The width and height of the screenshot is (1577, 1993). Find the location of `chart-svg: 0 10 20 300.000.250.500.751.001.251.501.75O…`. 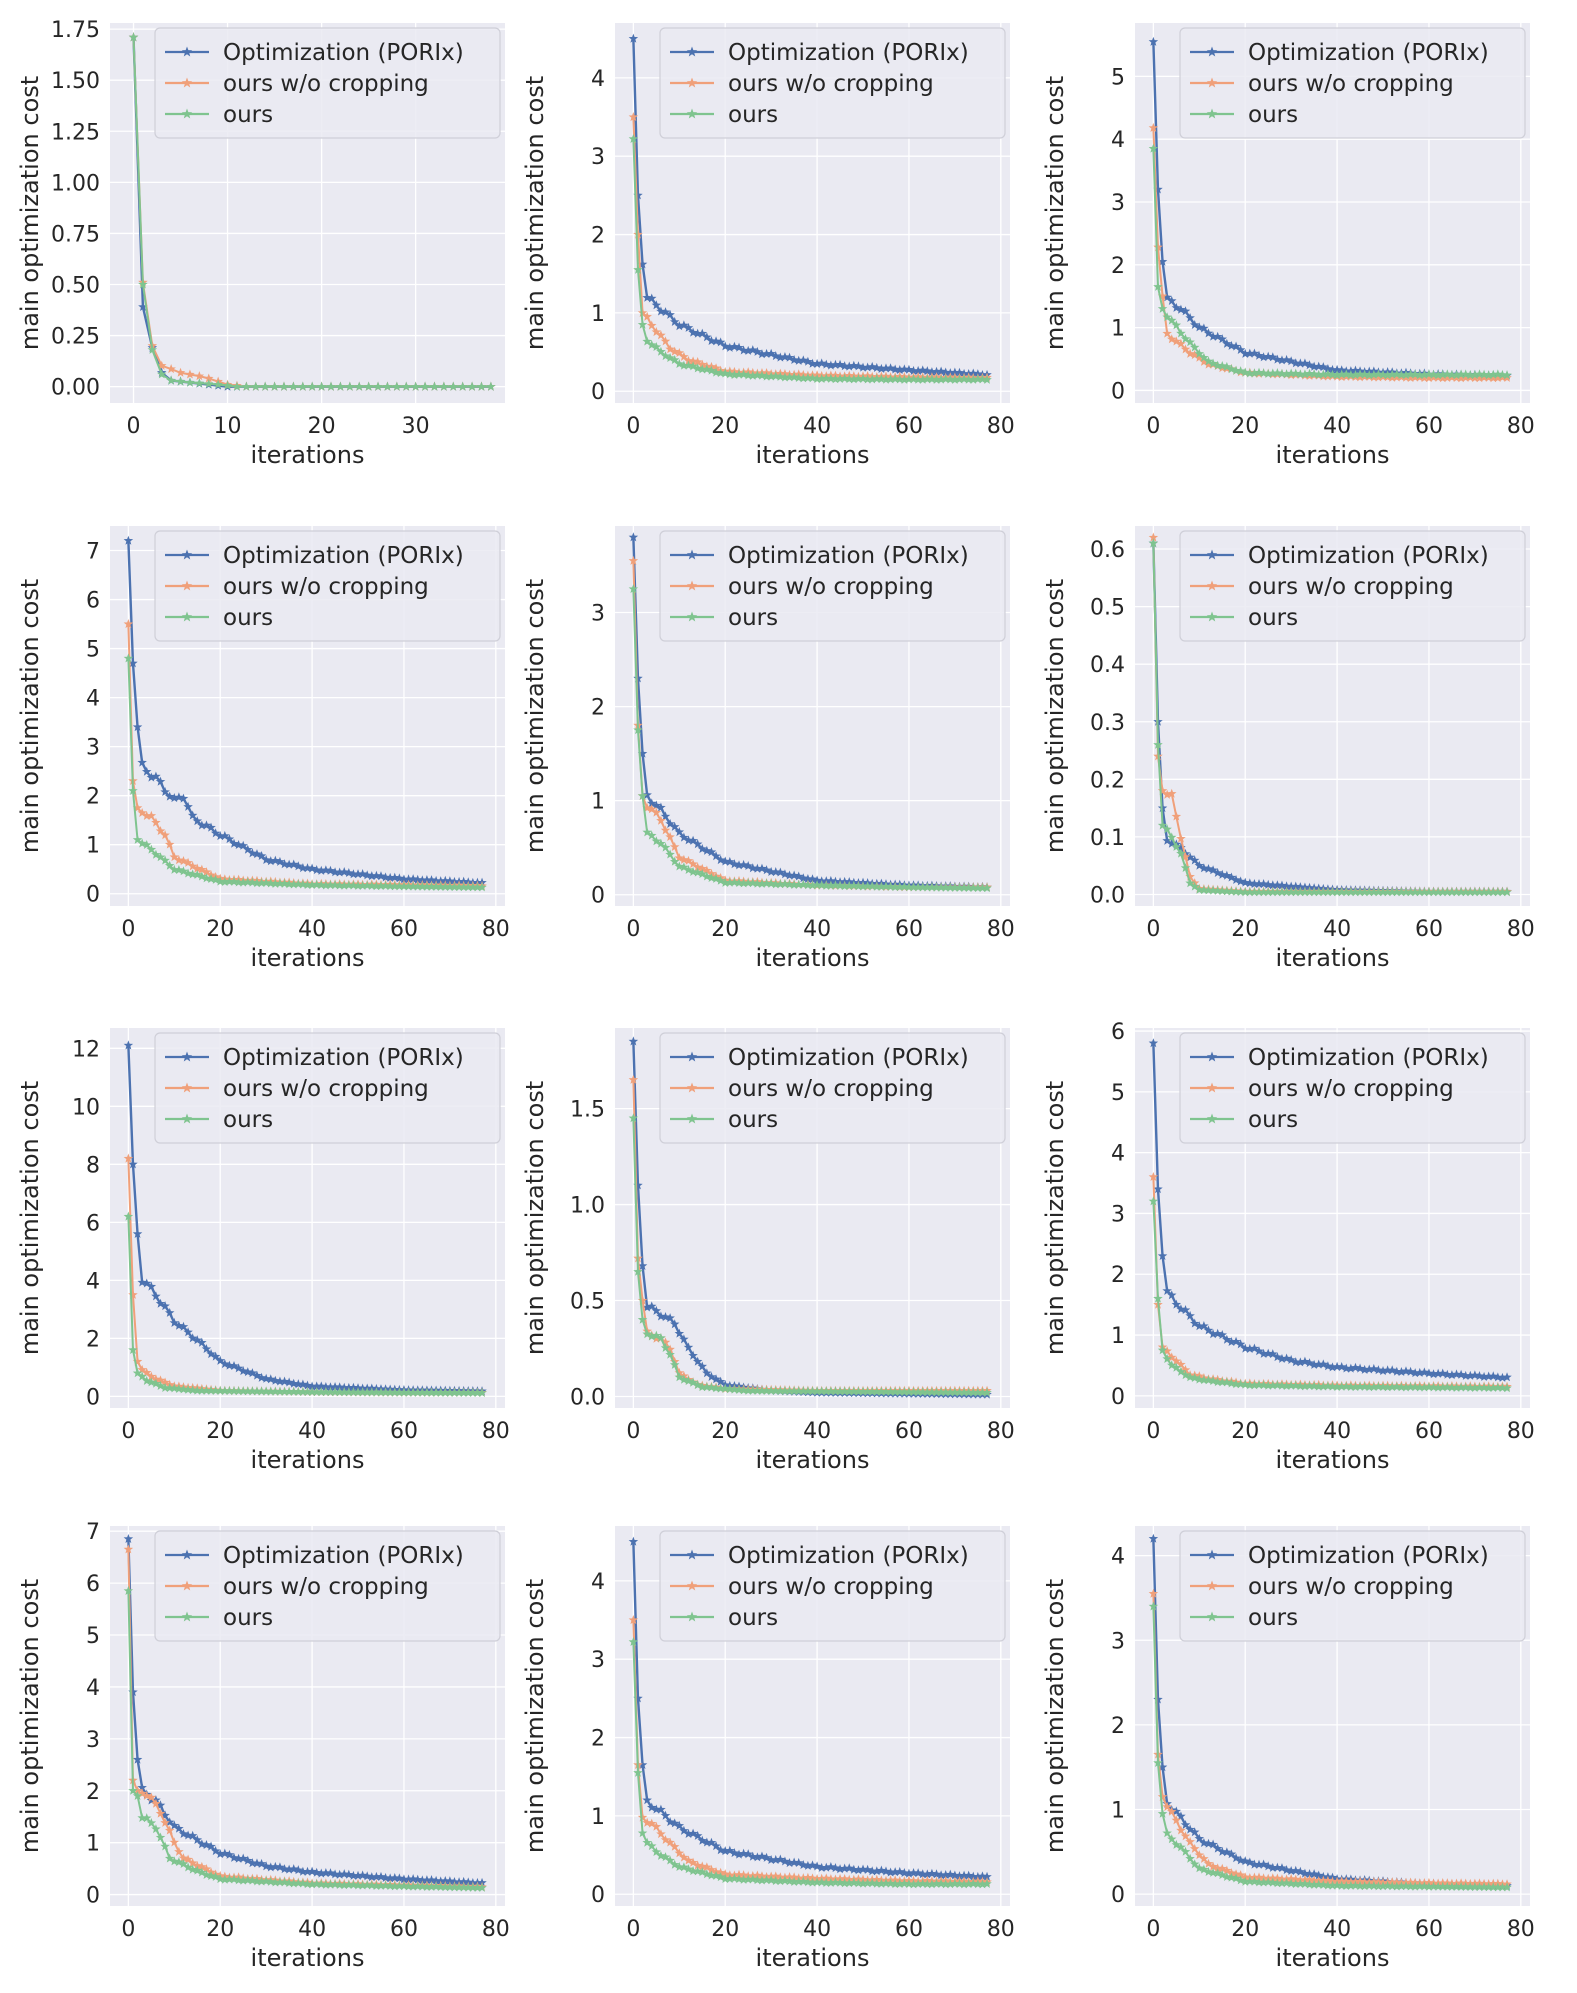

chart-svg: 0 10 20 300.000.250.500.751.001.251.501.75O… is located at coordinates (260, 243).